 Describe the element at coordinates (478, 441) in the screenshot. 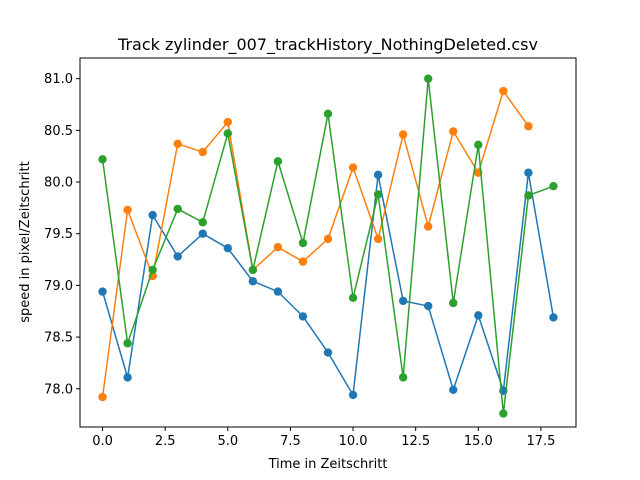

I see `x-tick-label: 15.0` at that location.